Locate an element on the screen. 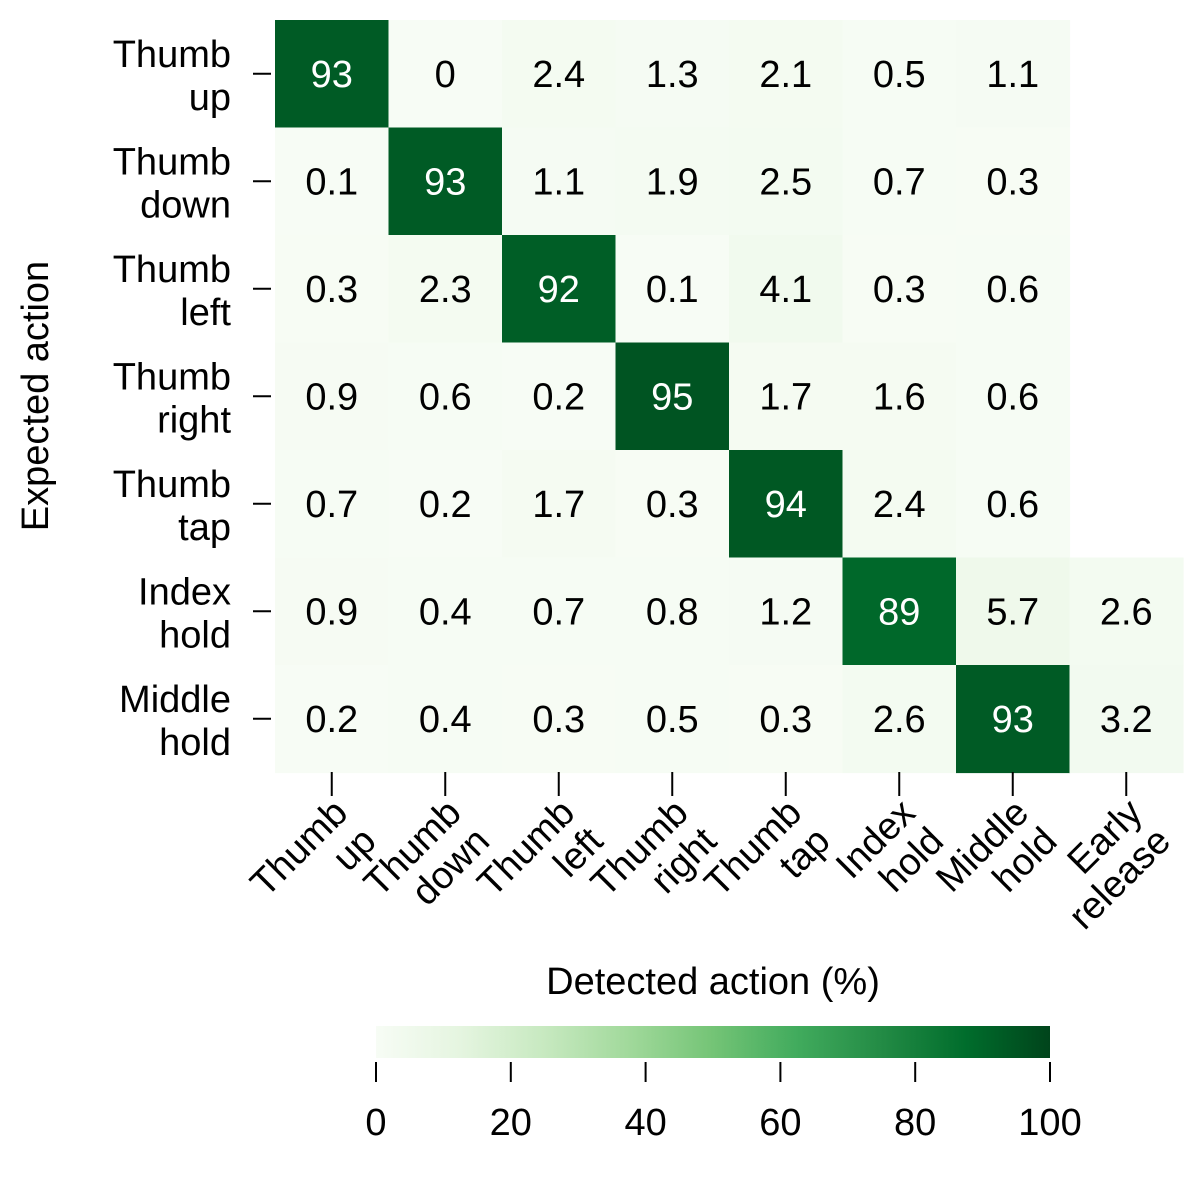 Image resolution: width=1200 pixels, height=1183 pixels. y-tick-label-1-line-2: up is located at coordinates (210, 98).